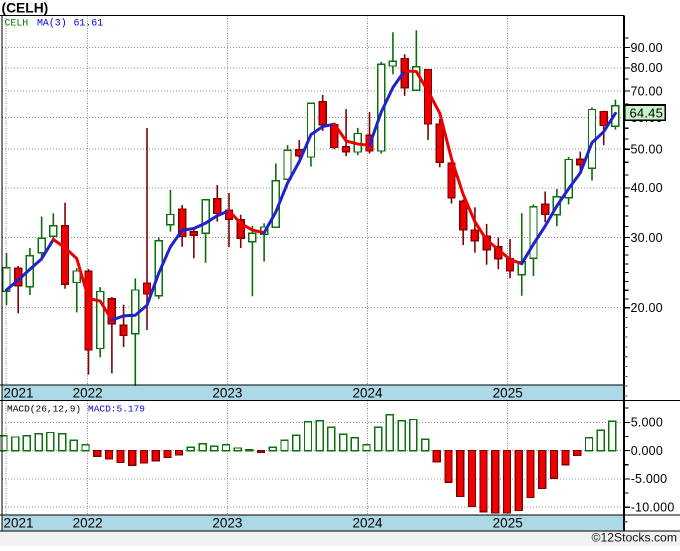  I want to click on svg-text: 30.00, so click(647, 238).